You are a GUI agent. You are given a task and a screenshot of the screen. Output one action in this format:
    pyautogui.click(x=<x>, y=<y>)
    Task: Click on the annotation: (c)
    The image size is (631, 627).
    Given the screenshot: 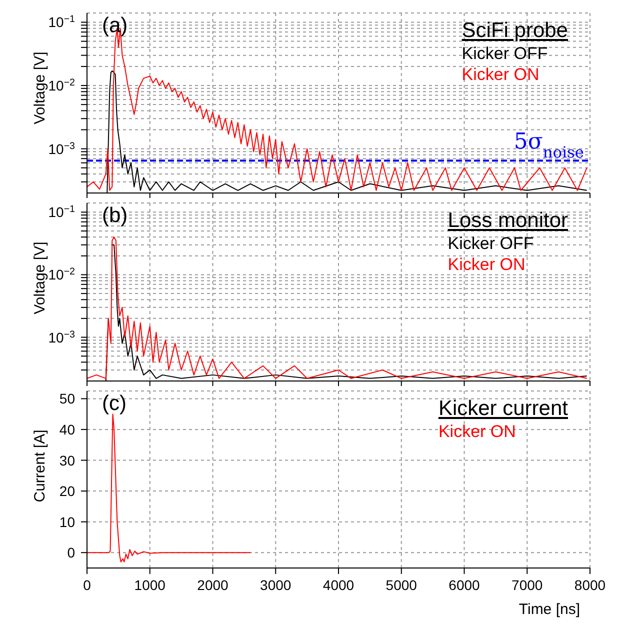 What is the action you would take?
    pyautogui.click(x=114, y=404)
    